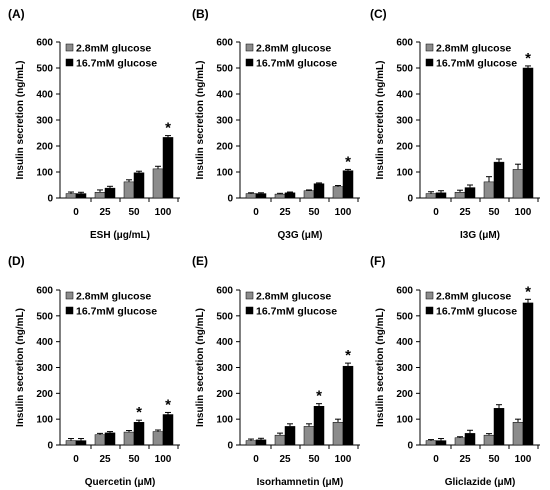 This screenshot has height=490, width=550. I want to click on x-axis-title: Quercetin (μM), so click(120, 482).